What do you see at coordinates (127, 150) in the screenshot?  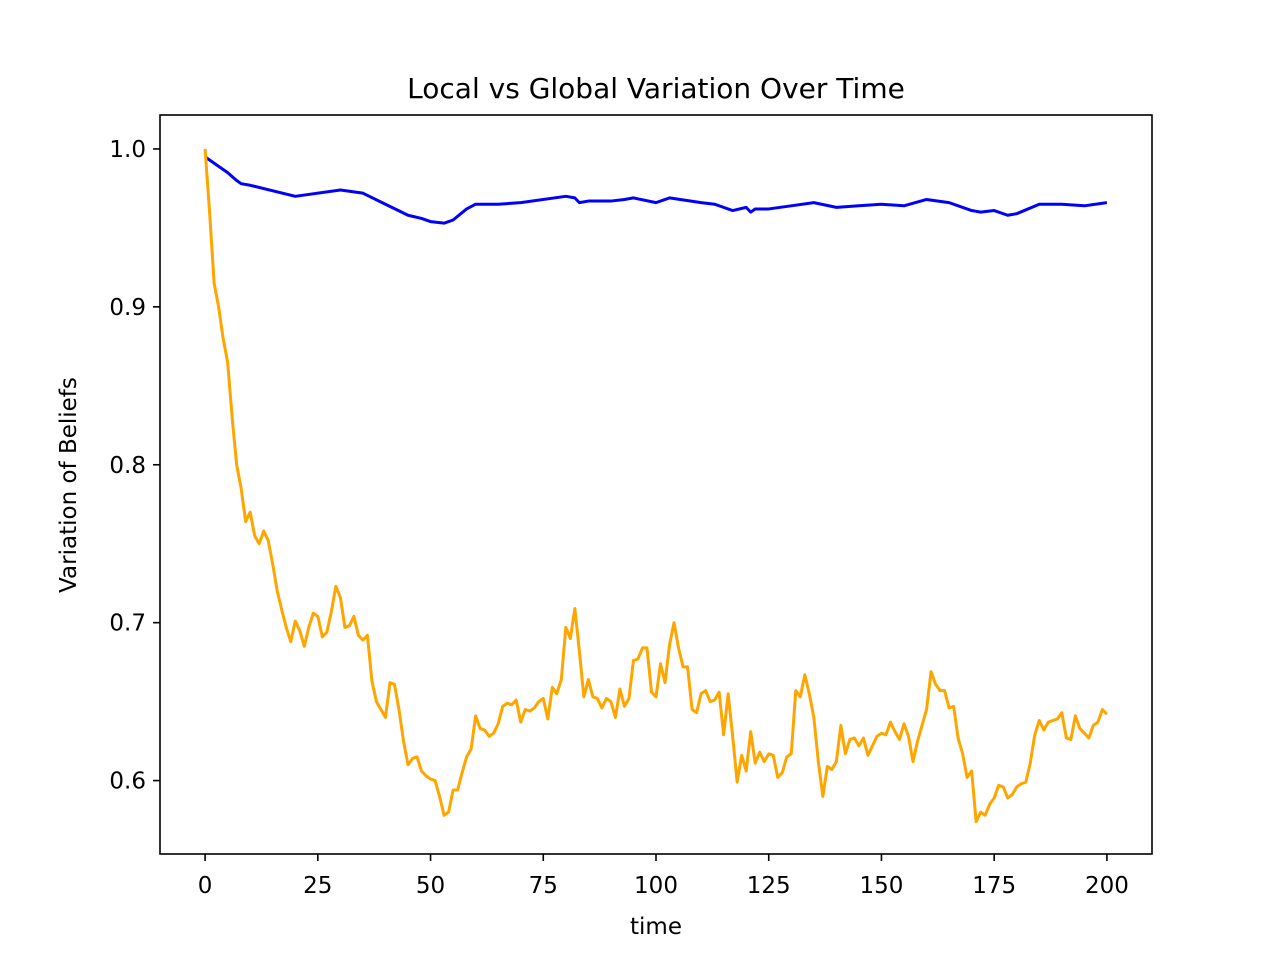 I see `y-tick-label: 1.0` at bounding box center [127, 150].